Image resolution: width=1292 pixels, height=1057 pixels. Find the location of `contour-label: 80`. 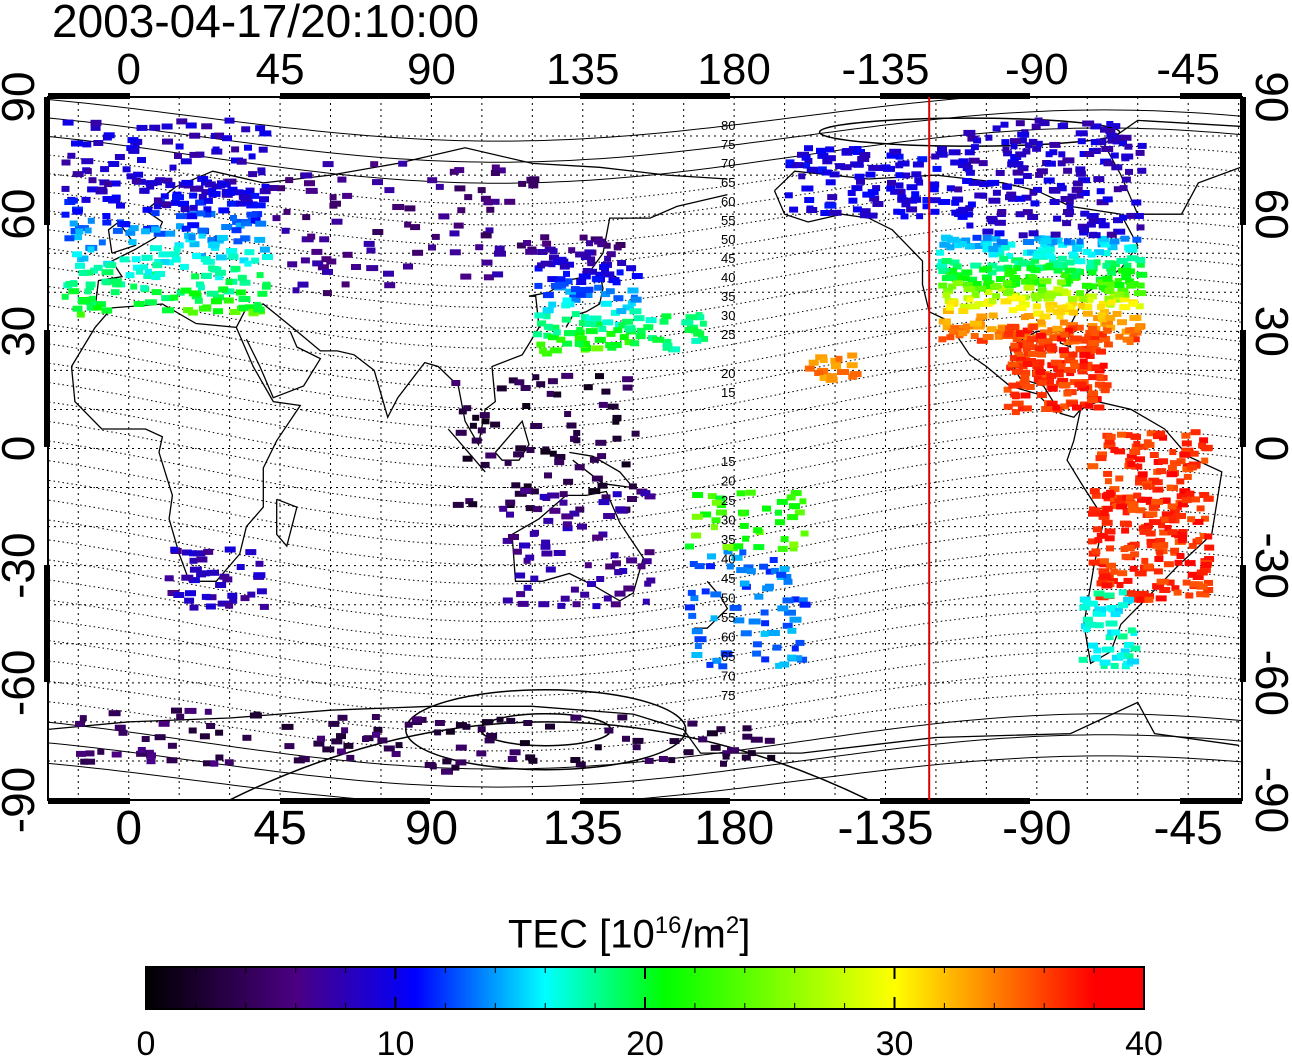

contour-label: 80 is located at coordinates (728, 125).